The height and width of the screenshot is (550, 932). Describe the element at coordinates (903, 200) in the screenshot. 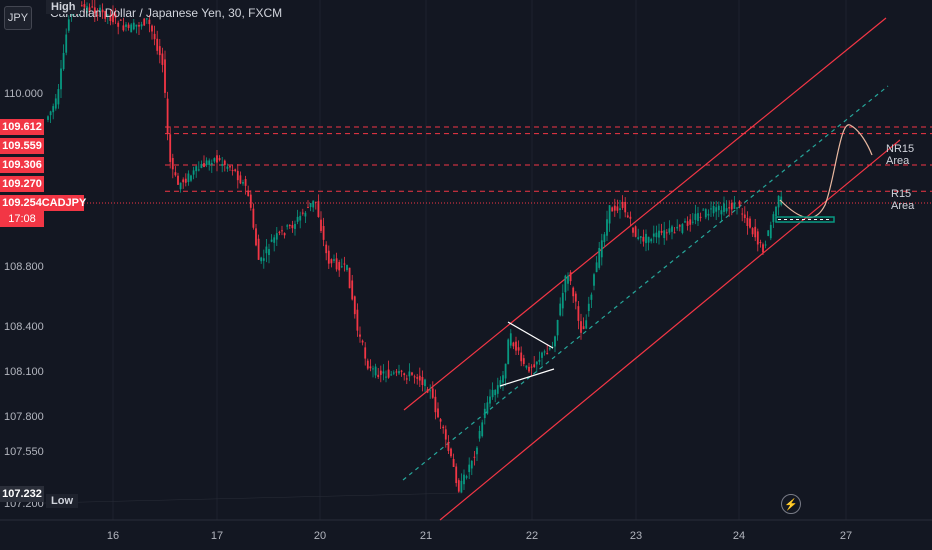

I see `r15-area-label: R15 Area` at that location.